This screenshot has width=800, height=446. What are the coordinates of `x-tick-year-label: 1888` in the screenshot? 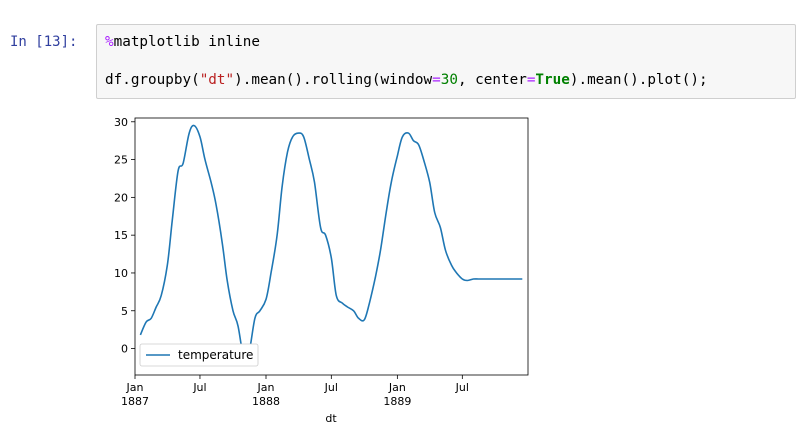 It's located at (266, 401).